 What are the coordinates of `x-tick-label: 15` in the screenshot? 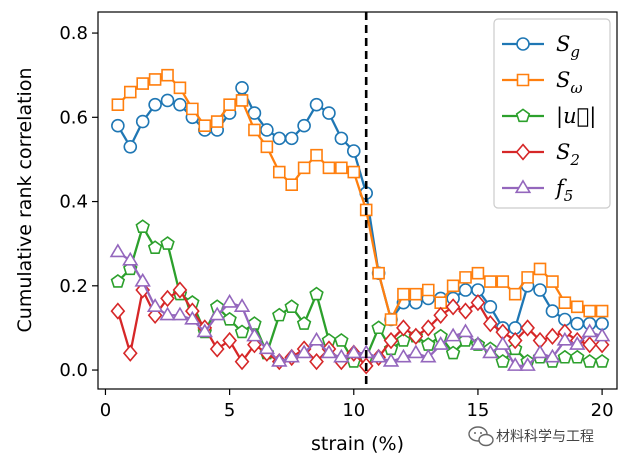 It's located at (477, 410).